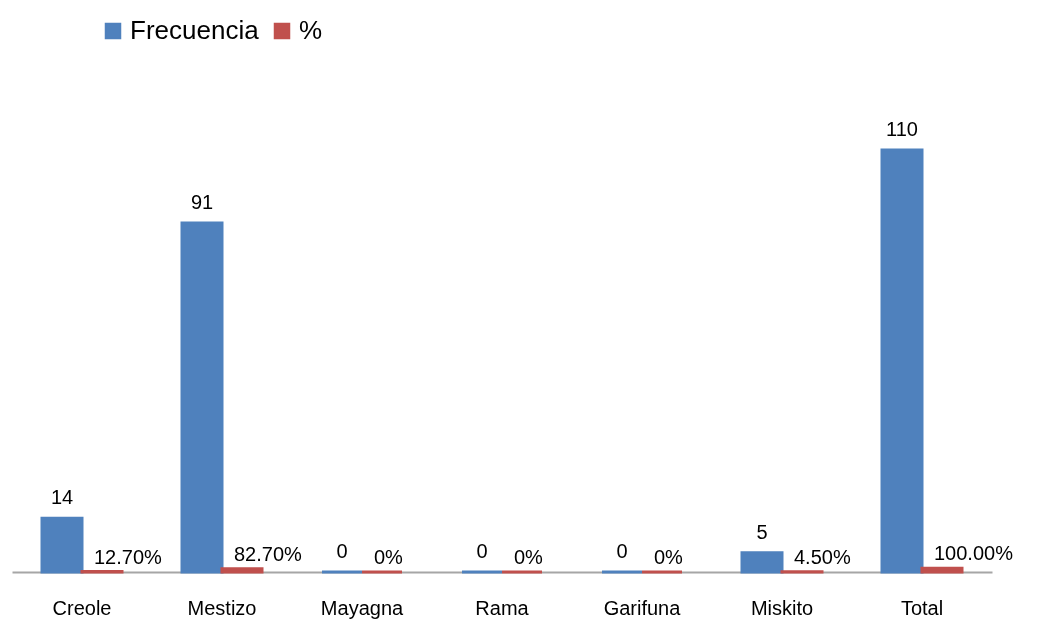  Describe the element at coordinates (82, 607) in the screenshot. I see `x-tick-label: Creole` at that location.